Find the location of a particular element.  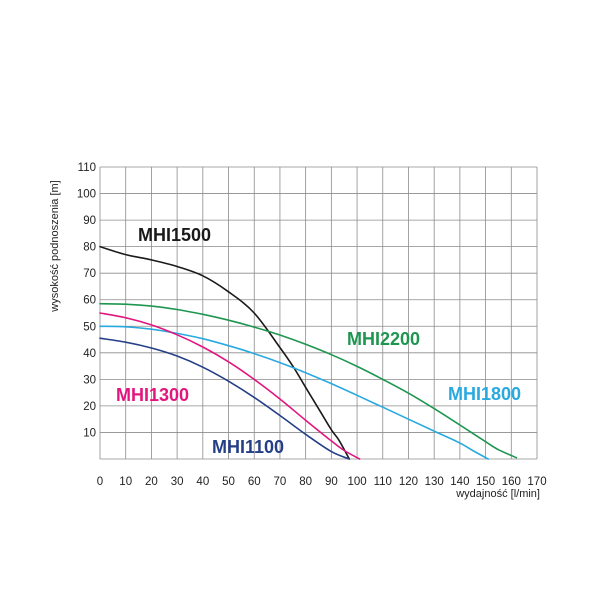

y-tick-label: 10 is located at coordinates (89, 433).